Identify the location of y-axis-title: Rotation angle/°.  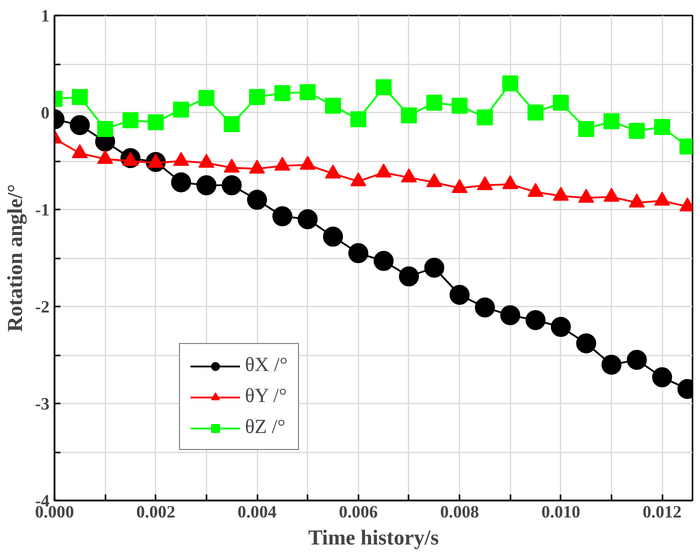
(15, 258).